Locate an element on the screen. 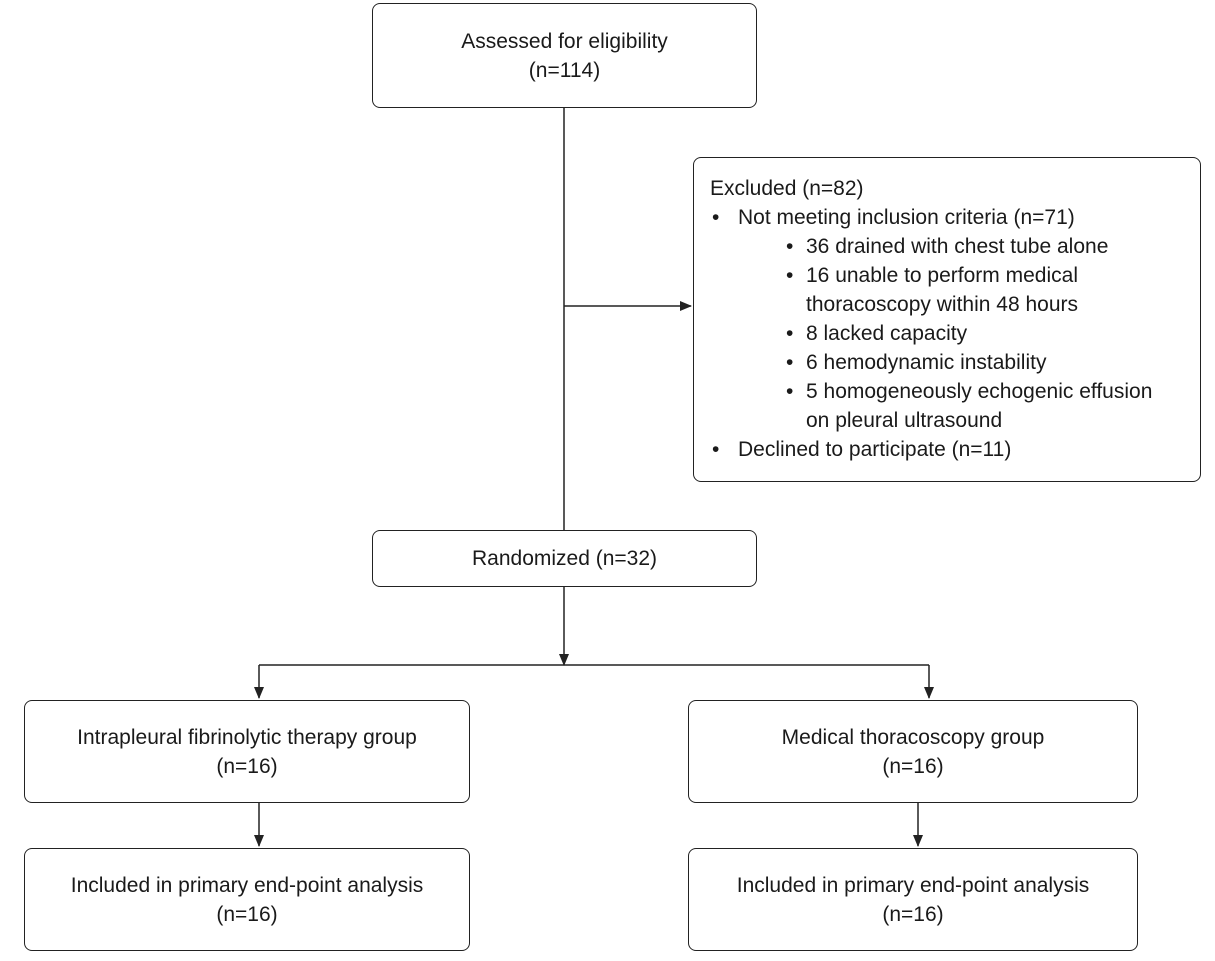 The height and width of the screenshot is (961, 1215). ift-analysis-count: (n=16) is located at coordinates (247, 914).